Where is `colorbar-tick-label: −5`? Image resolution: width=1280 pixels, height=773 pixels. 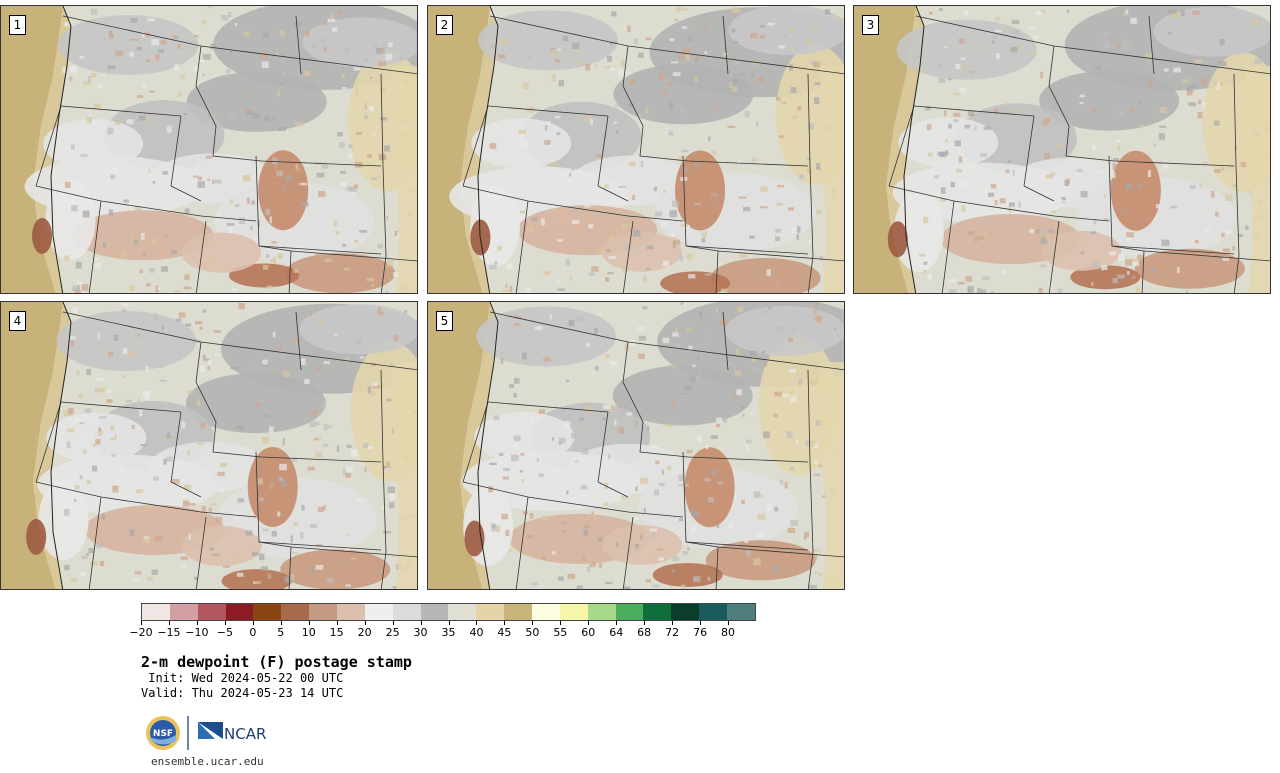 colorbar-tick-label: −5 is located at coordinates (224, 632).